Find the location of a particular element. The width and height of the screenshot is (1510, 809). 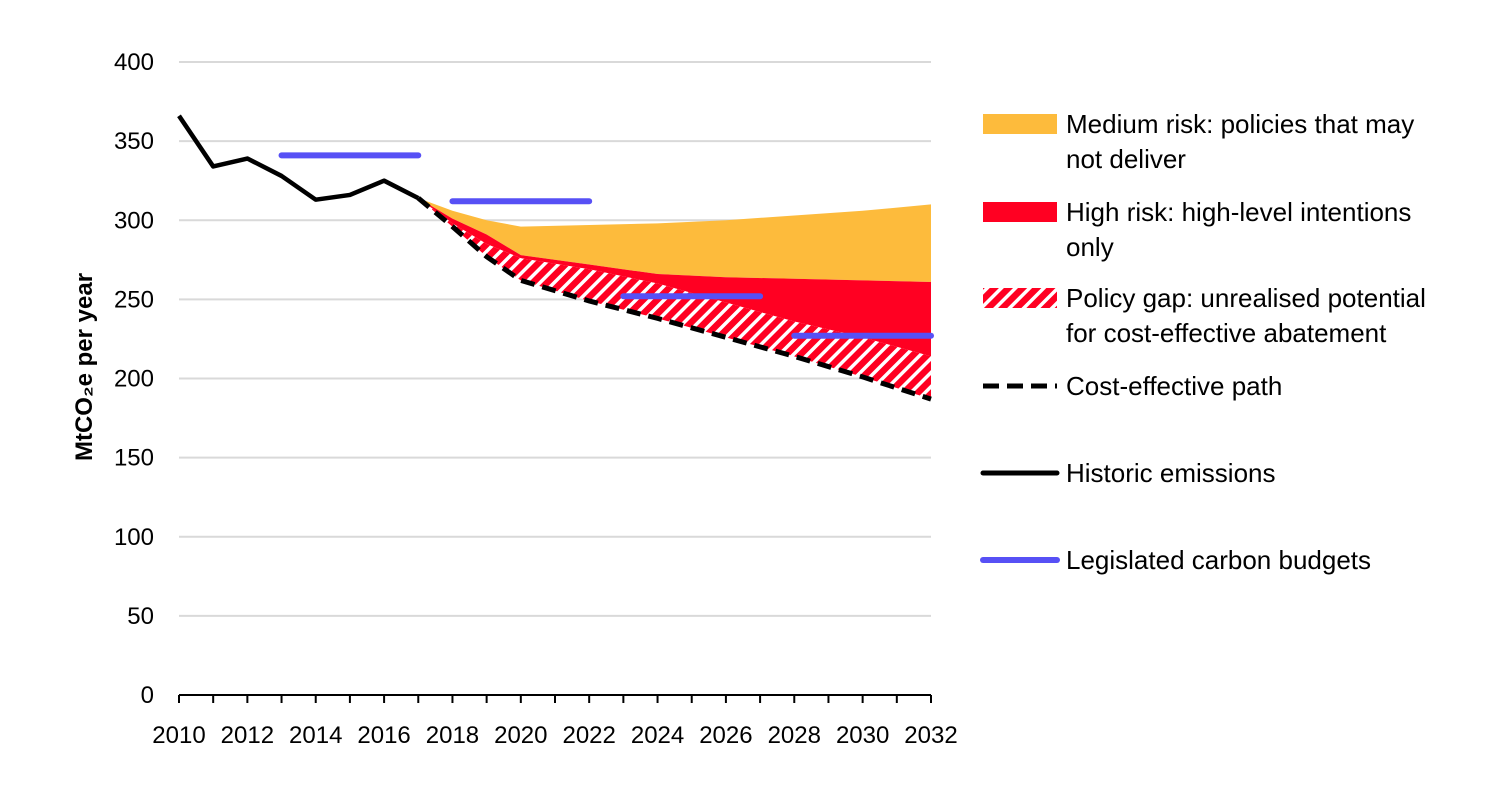

legend-item-budget: Legislated carbon budgets is located at coordinates (1175, 560).